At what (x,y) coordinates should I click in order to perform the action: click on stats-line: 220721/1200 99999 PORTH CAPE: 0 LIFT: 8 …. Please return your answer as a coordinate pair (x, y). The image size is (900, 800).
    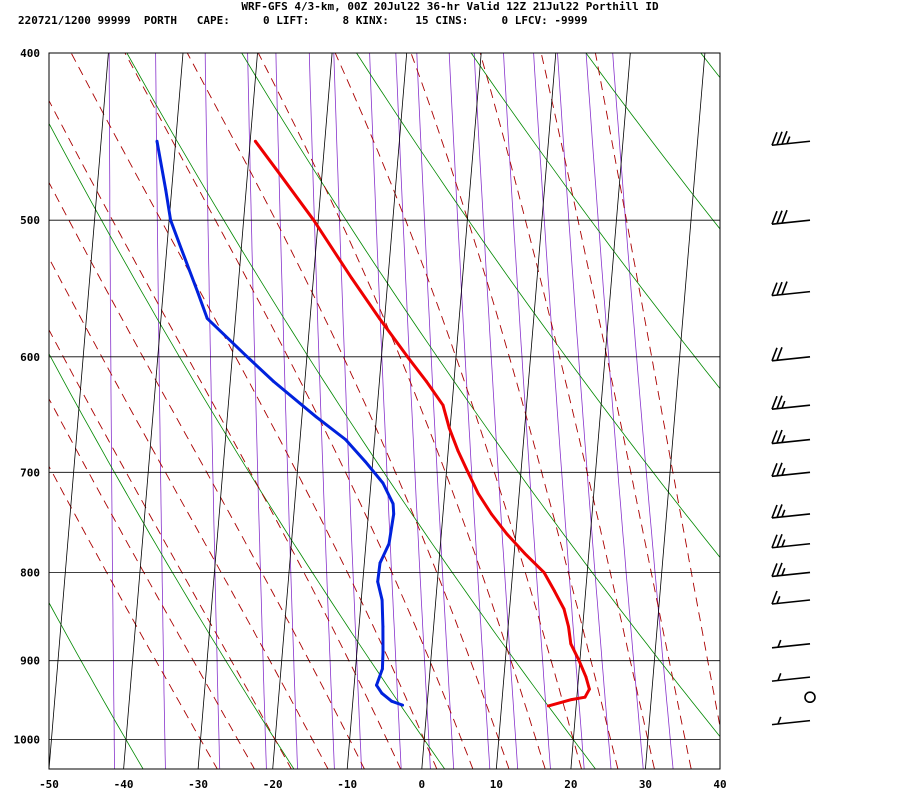
    Looking at the image, I should click on (303, 20).